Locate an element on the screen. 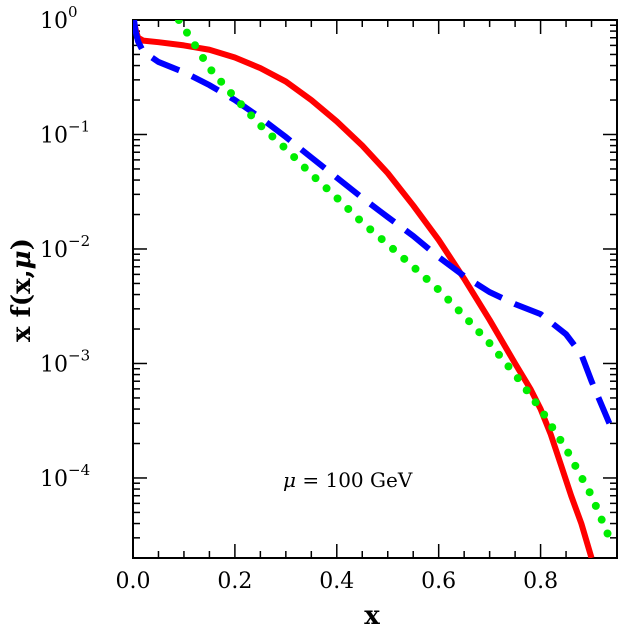 The height and width of the screenshot is (632, 627). y-tick-label: 10⁻² is located at coordinates (65, 247).